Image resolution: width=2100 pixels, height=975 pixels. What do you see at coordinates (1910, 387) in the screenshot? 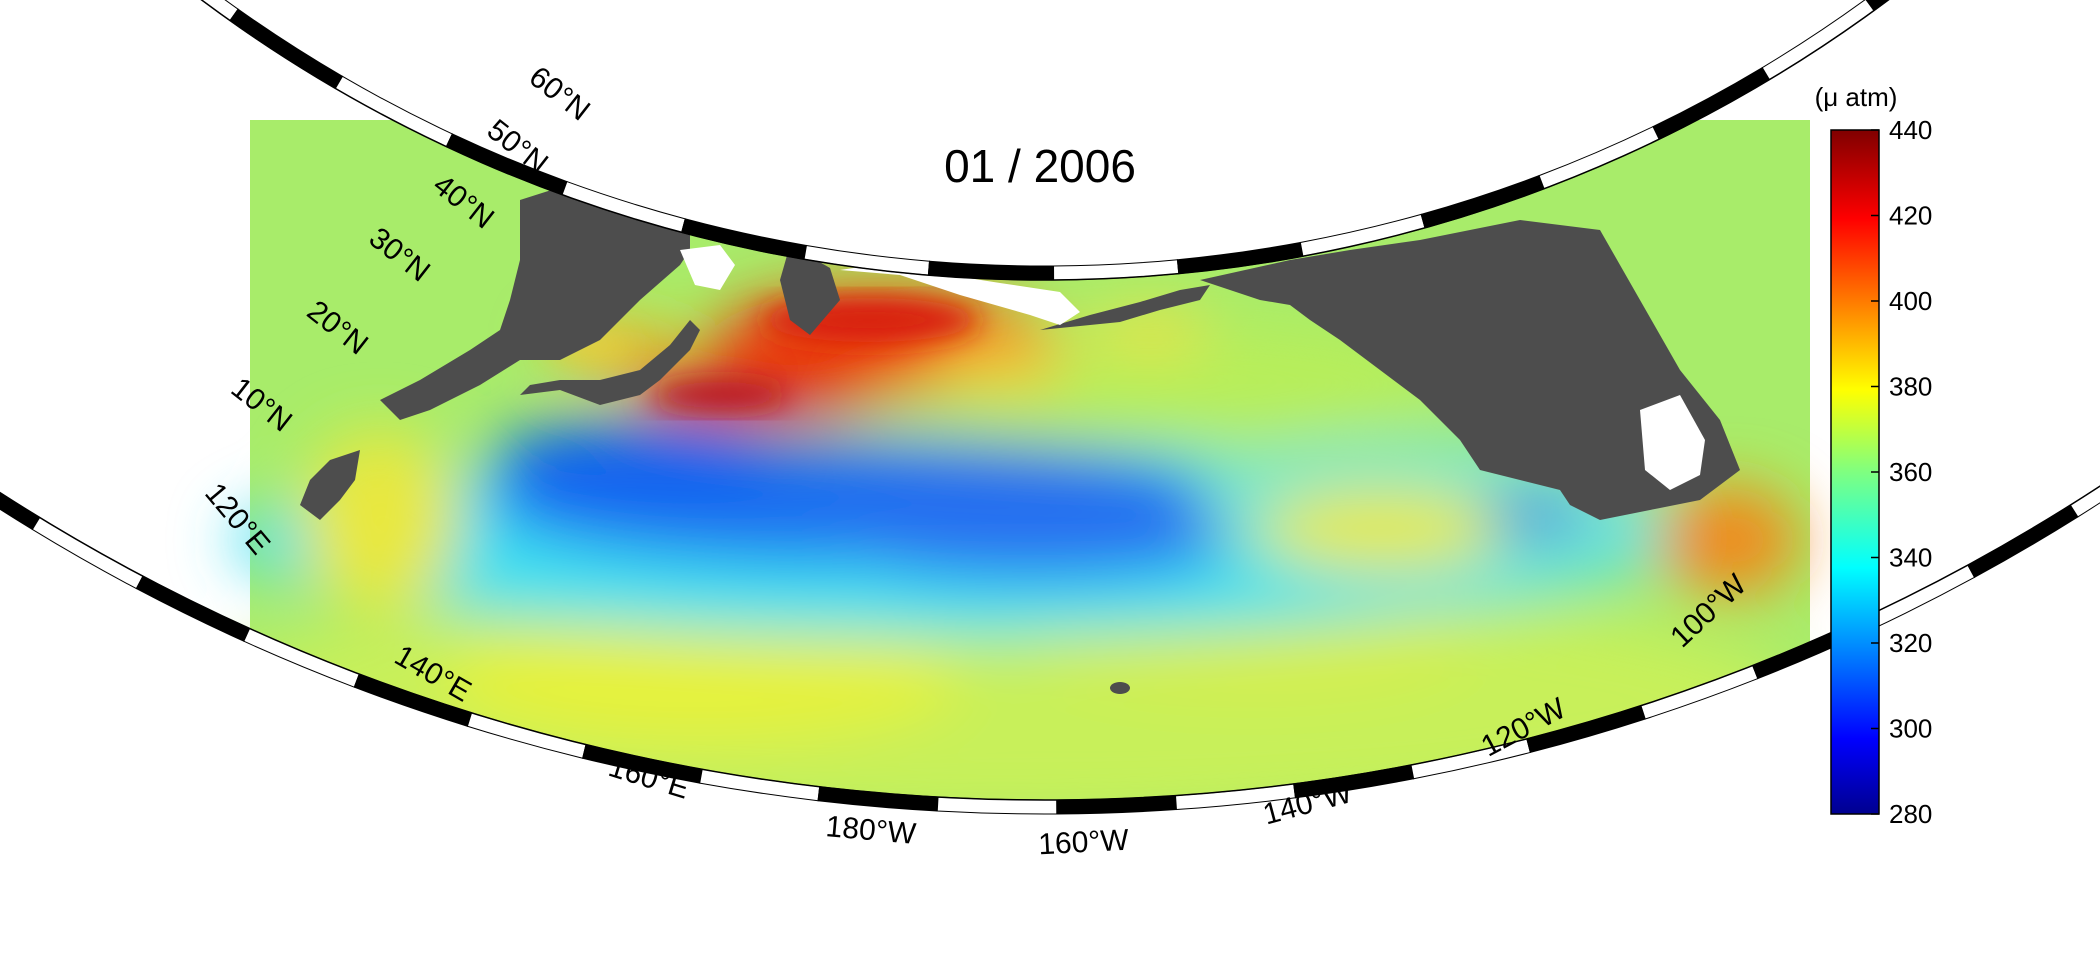
I see `colorbar-tick-label: 380` at bounding box center [1910, 387].